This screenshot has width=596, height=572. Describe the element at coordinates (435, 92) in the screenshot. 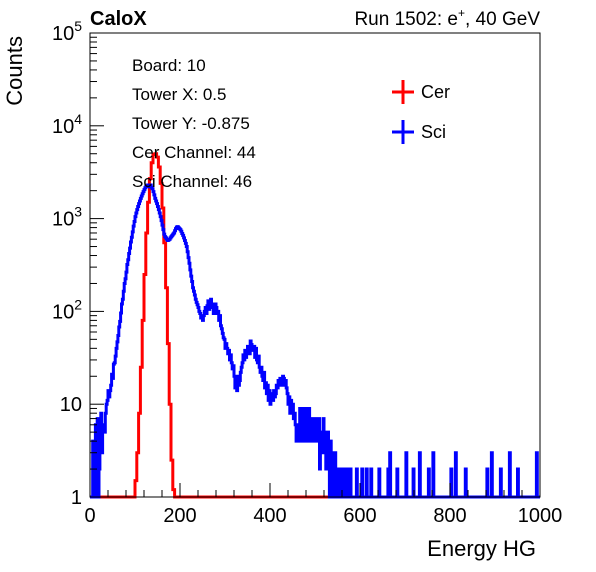

I see `legend-label-cer: Cer` at that location.